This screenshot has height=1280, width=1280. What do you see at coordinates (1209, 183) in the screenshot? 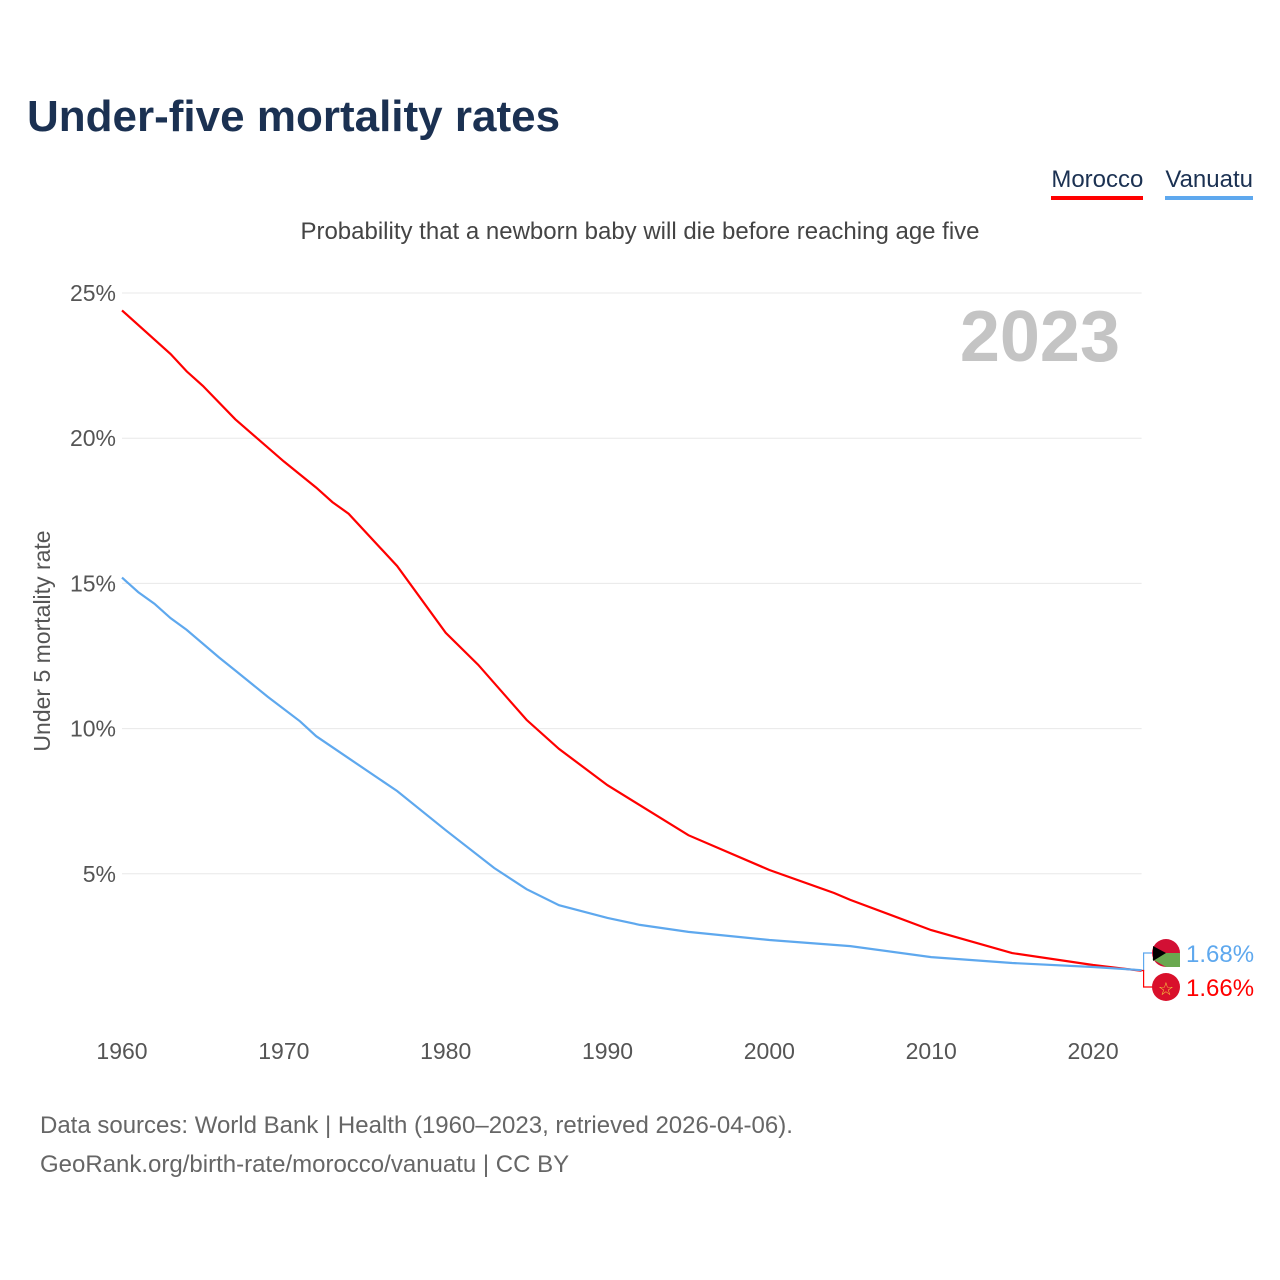
I see `legend-vanuatu: Vanuatu` at bounding box center [1209, 183].